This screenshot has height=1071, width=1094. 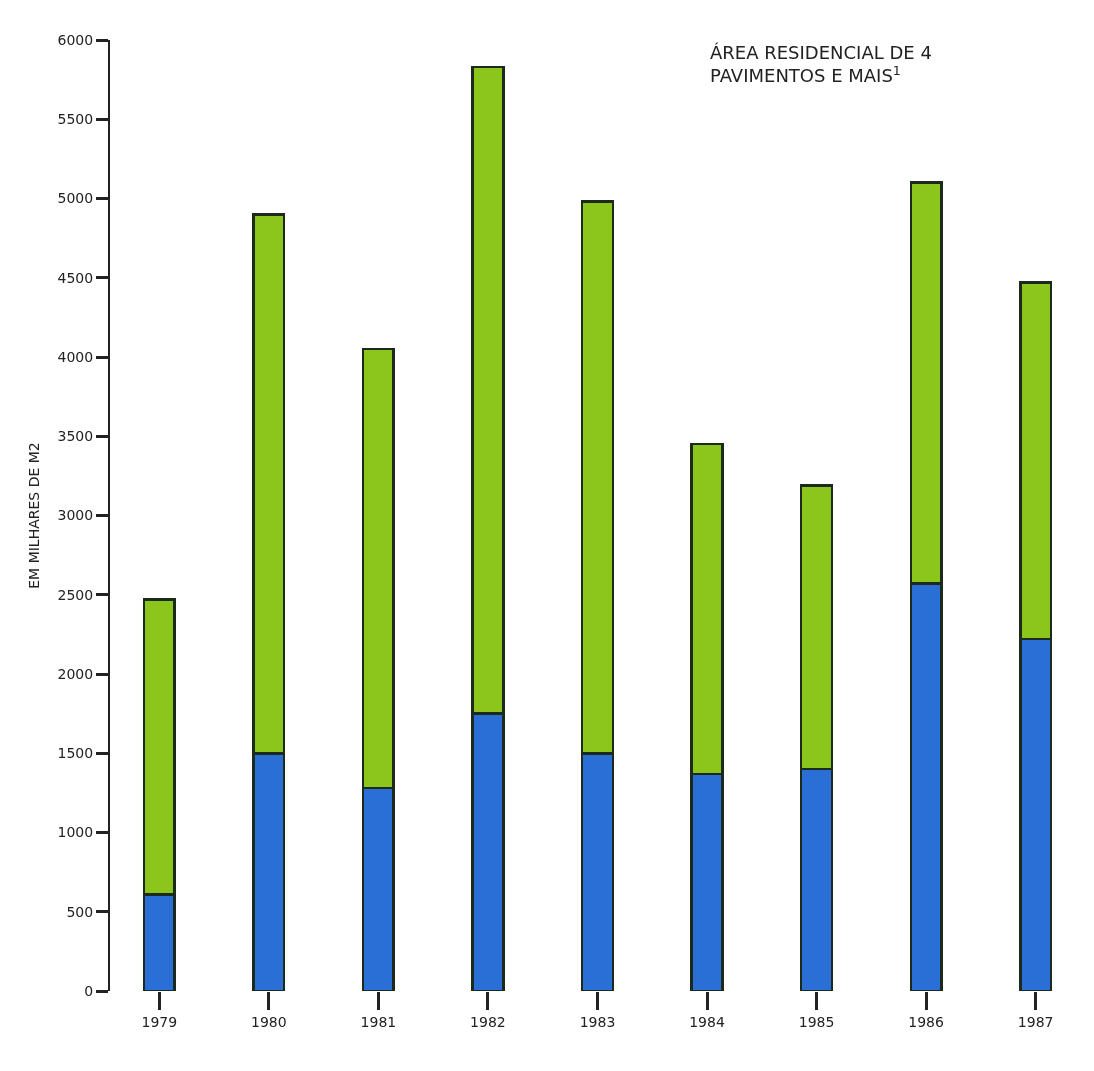 I want to click on x-tick-label: 1984, so click(x=707, y=1021).